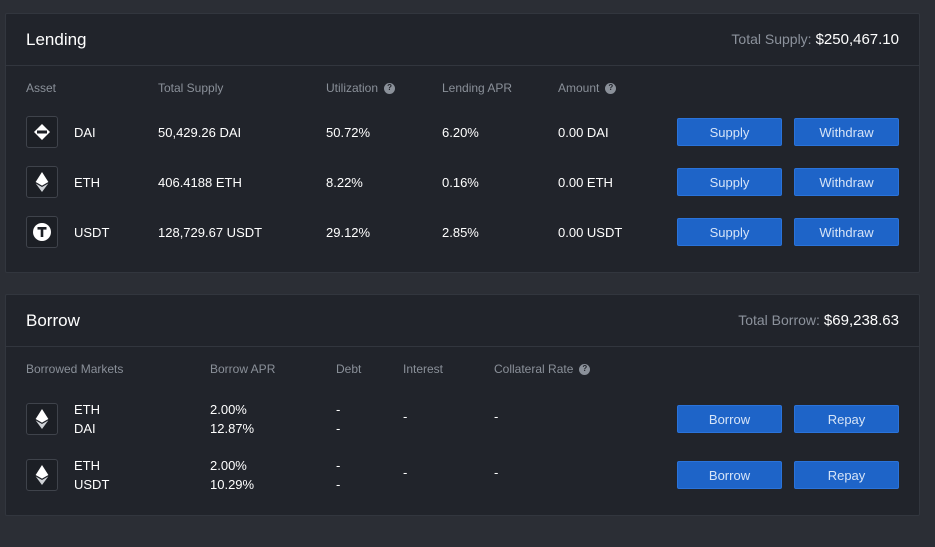  What do you see at coordinates (232, 428) in the screenshot?
I see `borrow-apr-2: 12.87%` at bounding box center [232, 428].